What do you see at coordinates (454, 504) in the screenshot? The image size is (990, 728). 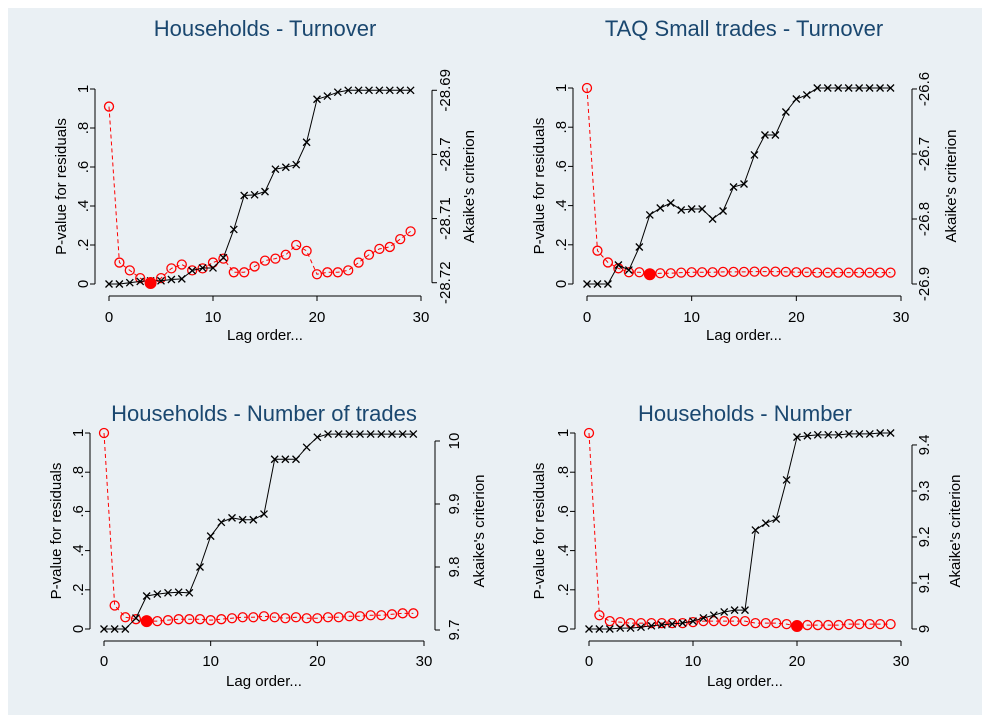 I see `y2-tick-label: 9.9` at bounding box center [454, 504].